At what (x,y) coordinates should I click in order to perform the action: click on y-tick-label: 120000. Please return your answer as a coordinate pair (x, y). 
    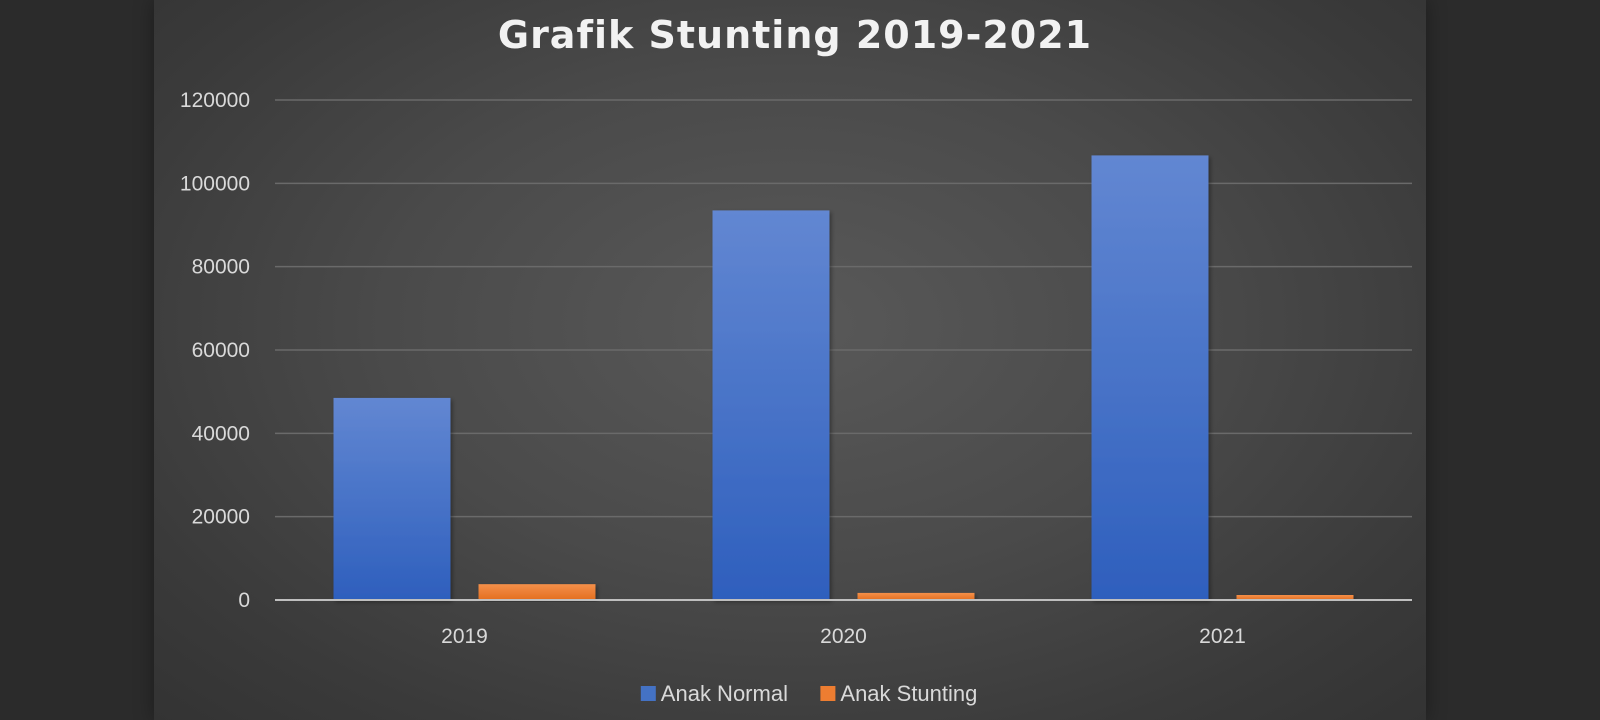
    Looking at the image, I should click on (215, 100).